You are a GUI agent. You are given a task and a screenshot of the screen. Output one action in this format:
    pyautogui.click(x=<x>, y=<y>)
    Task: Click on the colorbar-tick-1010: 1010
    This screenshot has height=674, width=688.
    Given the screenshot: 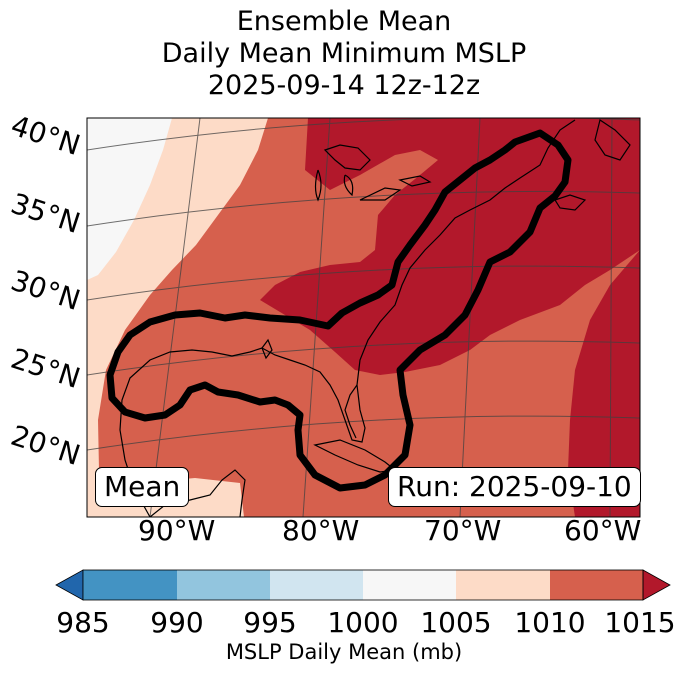 What is the action you would take?
    pyautogui.click(x=550, y=622)
    